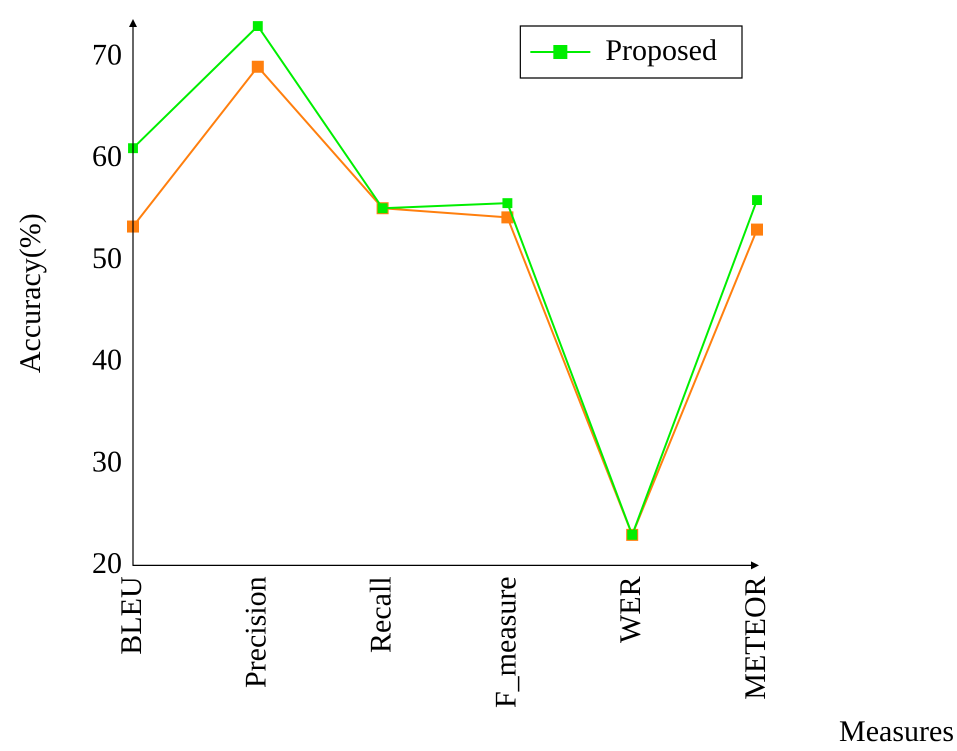 This screenshot has width=957, height=751. What do you see at coordinates (256, 632) in the screenshot?
I see `x-tick-label: Precision` at bounding box center [256, 632].